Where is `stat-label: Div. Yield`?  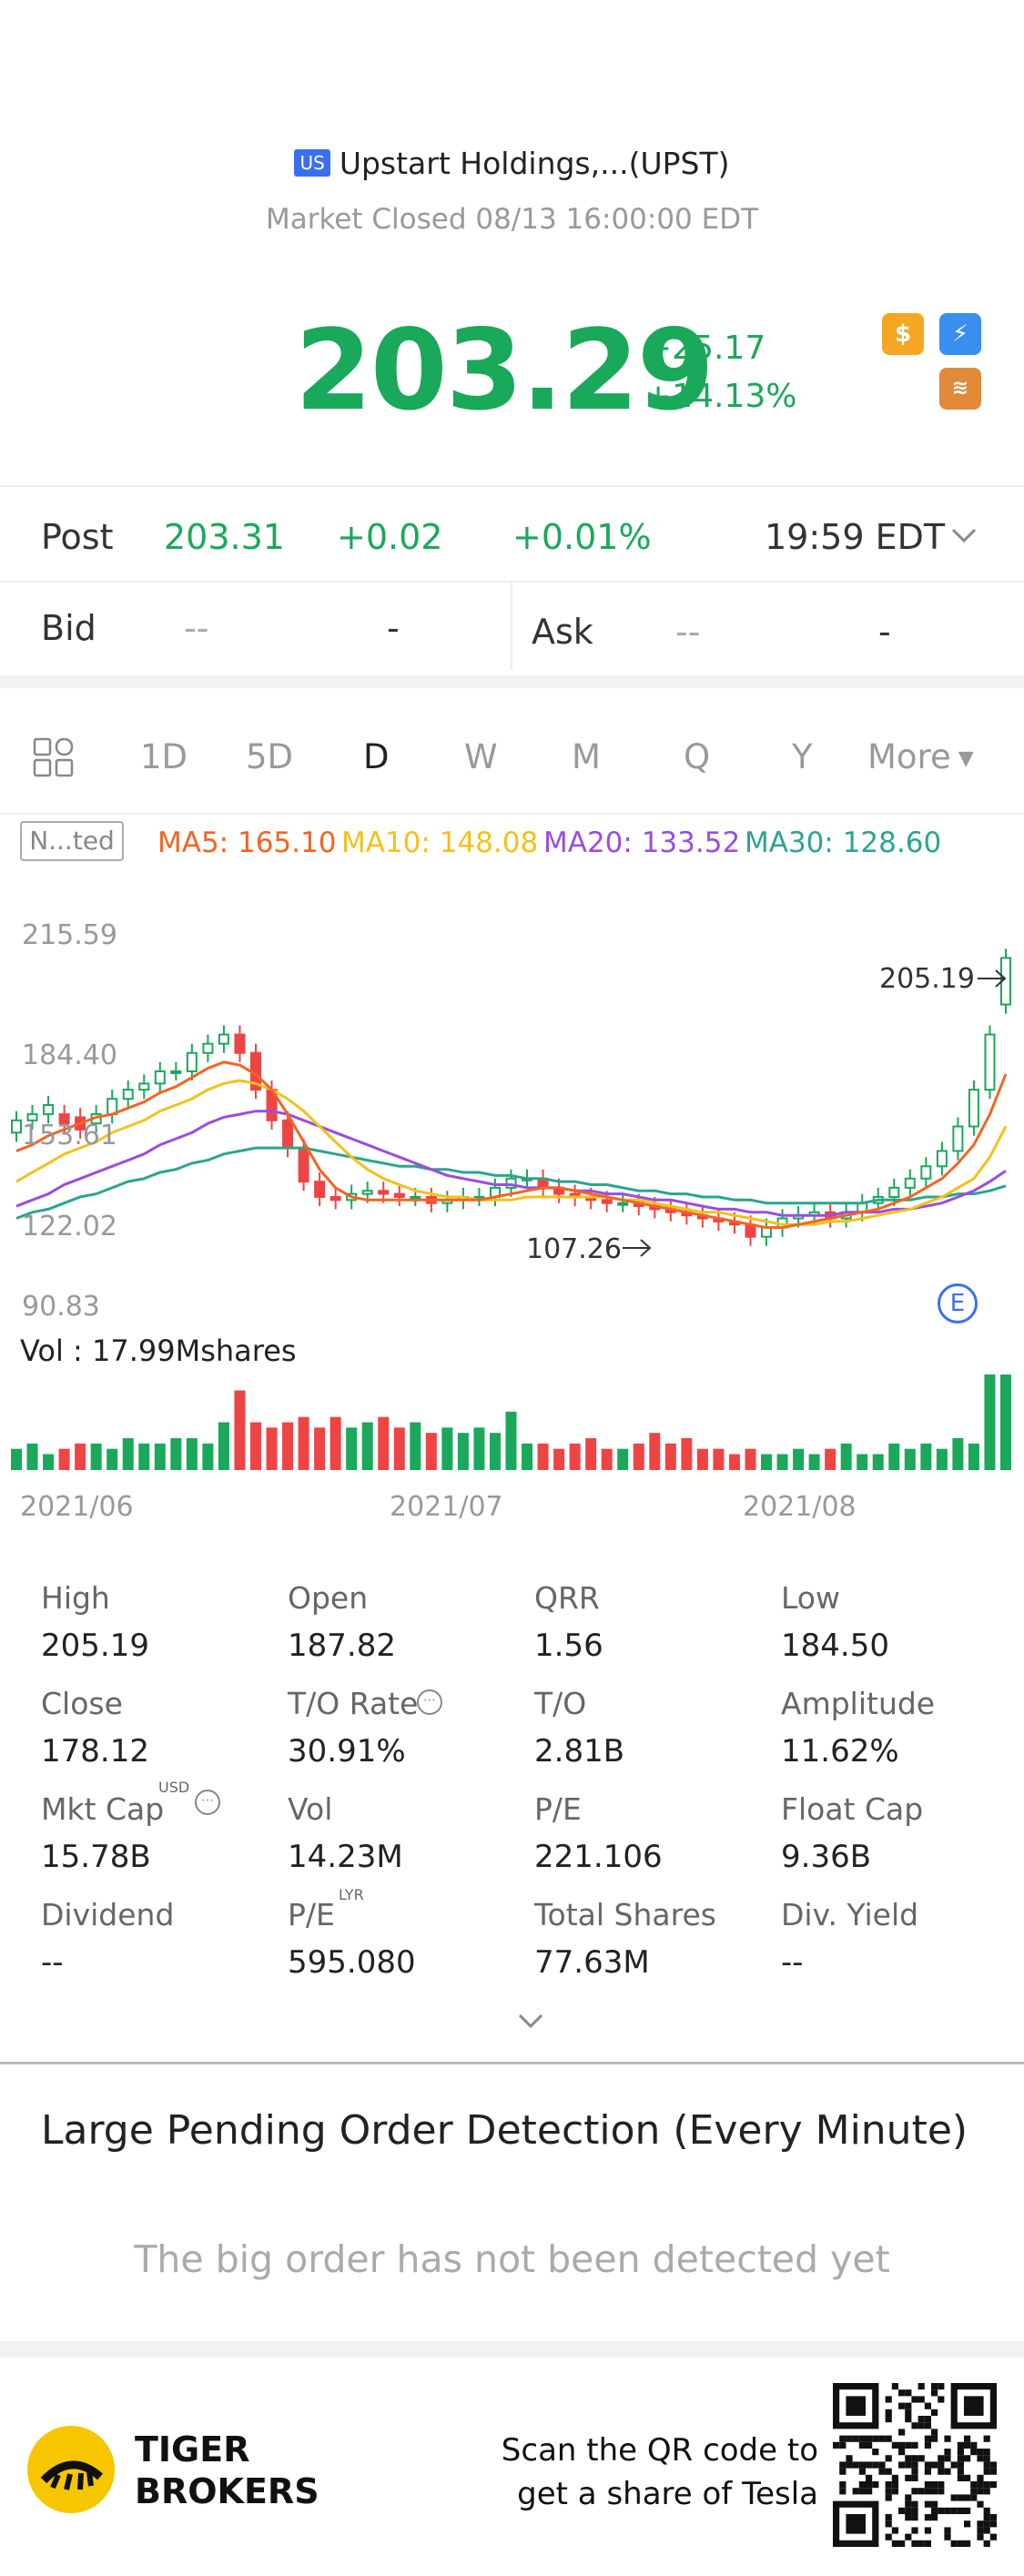 stat-label: Div. Yield is located at coordinates (850, 1914).